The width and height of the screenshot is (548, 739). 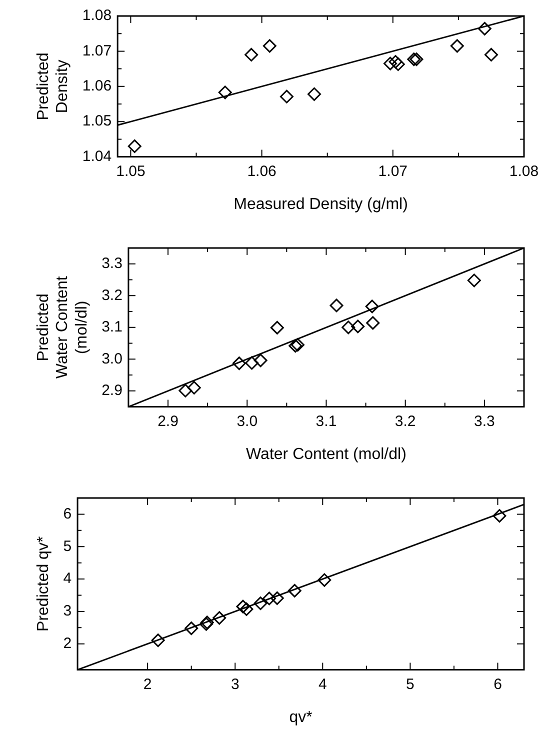 What do you see at coordinates (112, 391) in the screenshot?
I see `y-tick-label: 2.9` at bounding box center [112, 391].